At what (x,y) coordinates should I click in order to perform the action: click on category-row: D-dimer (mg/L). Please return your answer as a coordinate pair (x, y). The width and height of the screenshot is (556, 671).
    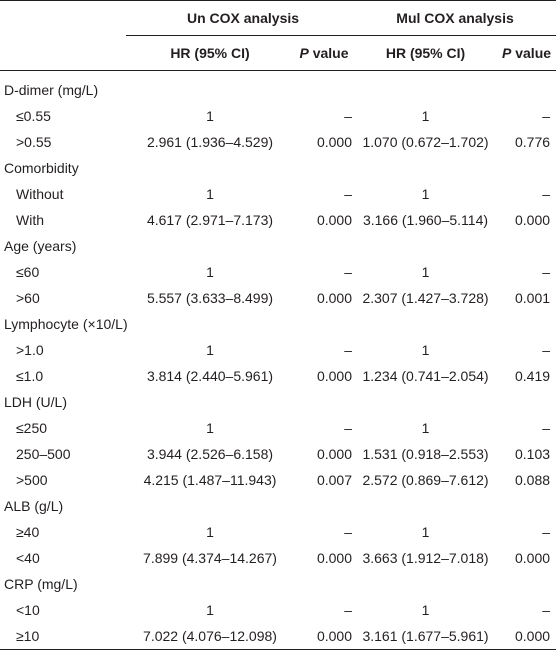
    Looking at the image, I should click on (278, 87).